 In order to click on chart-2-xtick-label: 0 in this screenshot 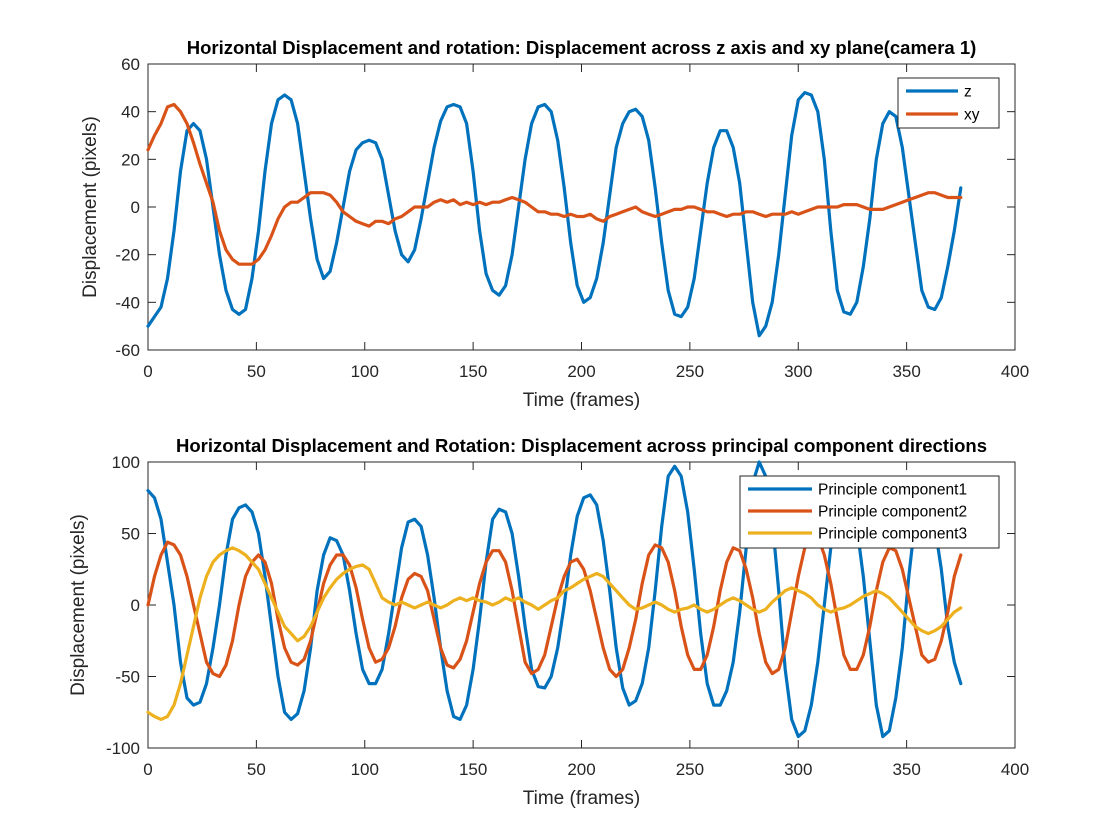, I will do `click(147, 769)`.